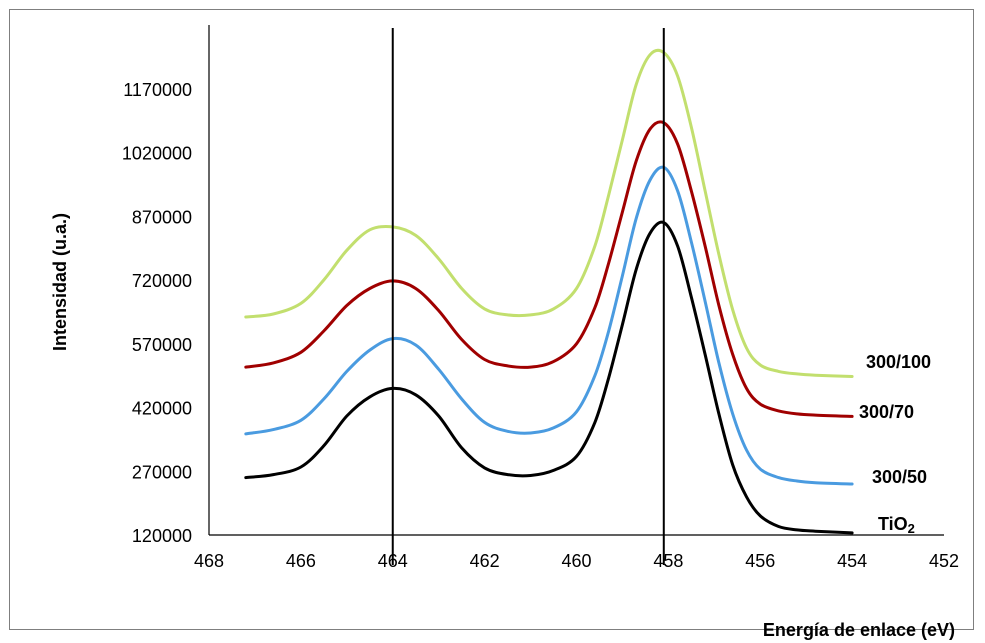 This screenshot has height=643, width=985. What do you see at coordinates (162, 409) in the screenshot?
I see `y-tick-label: 420000` at bounding box center [162, 409].